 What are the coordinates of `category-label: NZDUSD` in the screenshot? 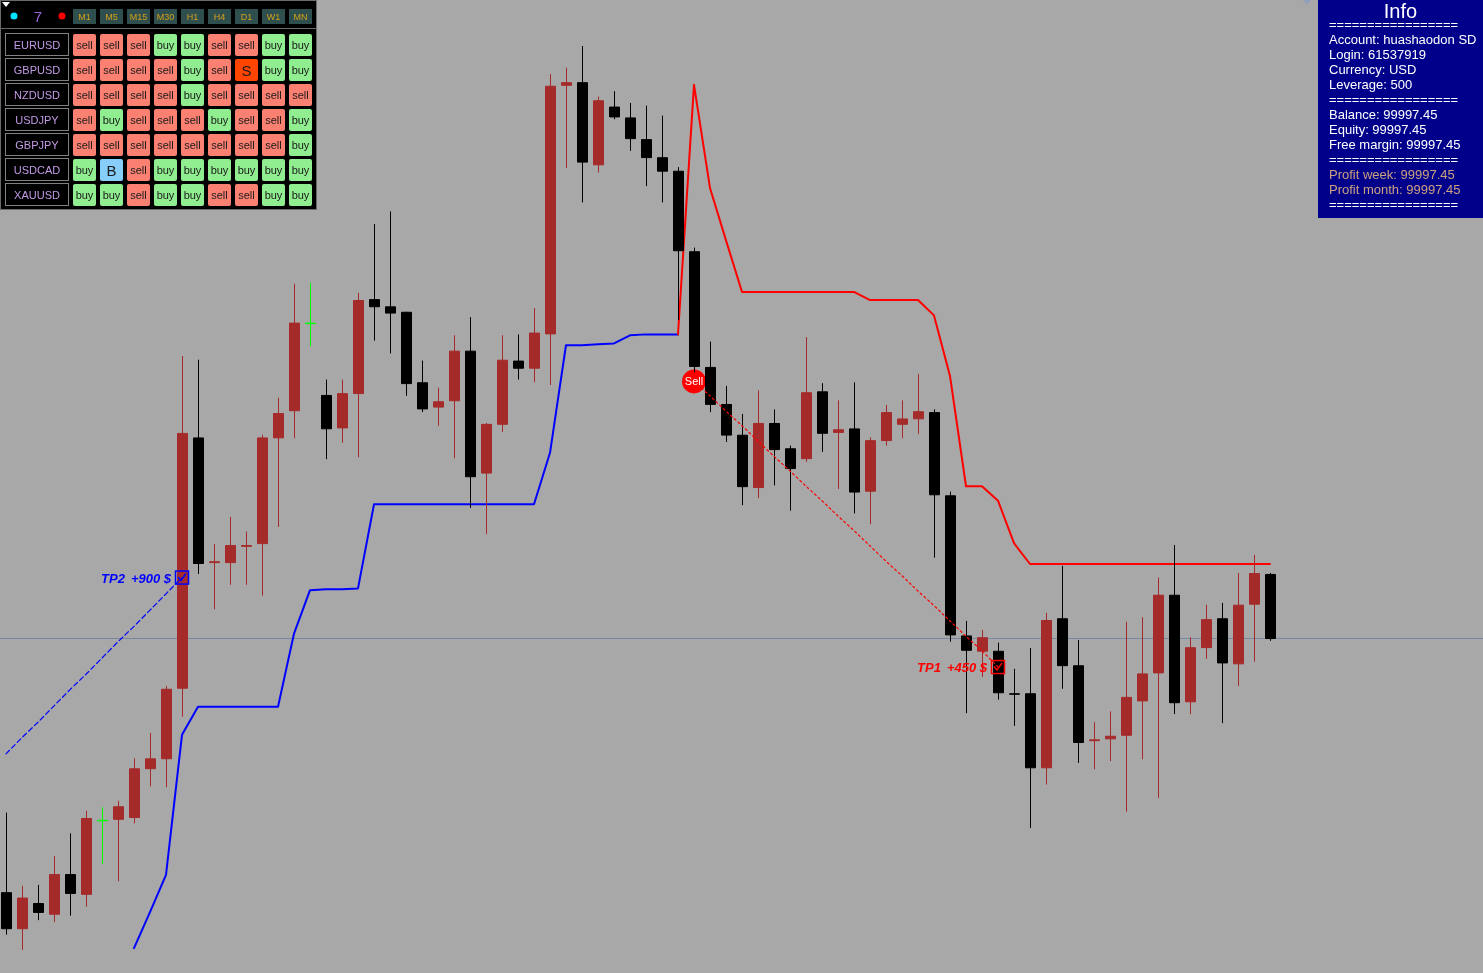 It's located at (37, 95).